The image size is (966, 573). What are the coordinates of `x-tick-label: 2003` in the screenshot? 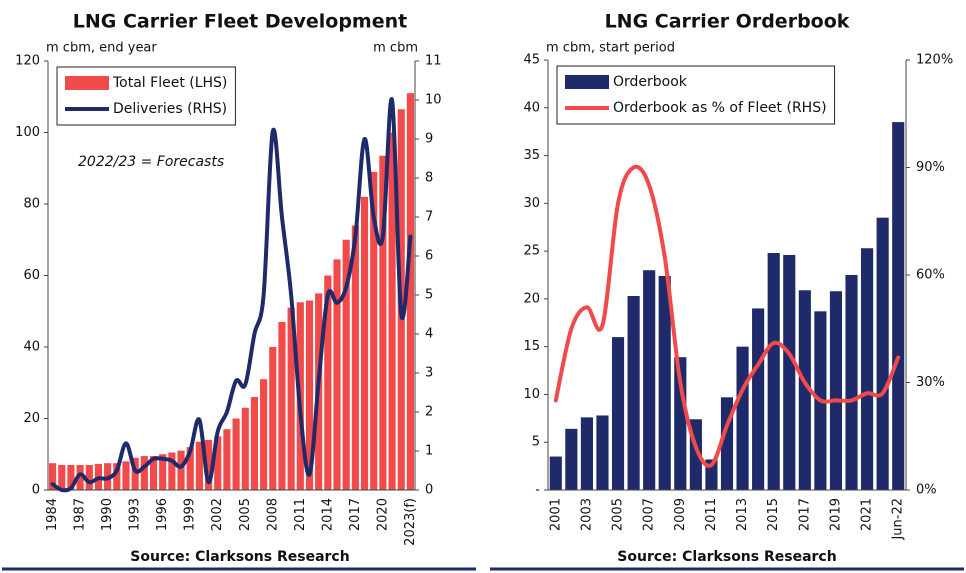 It's located at (586, 514).